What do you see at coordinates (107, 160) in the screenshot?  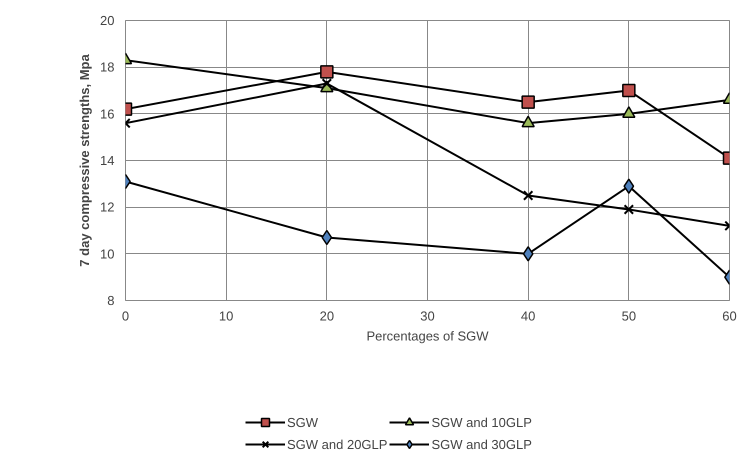 I see `y-tick-label: 14` at bounding box center [107, 160].